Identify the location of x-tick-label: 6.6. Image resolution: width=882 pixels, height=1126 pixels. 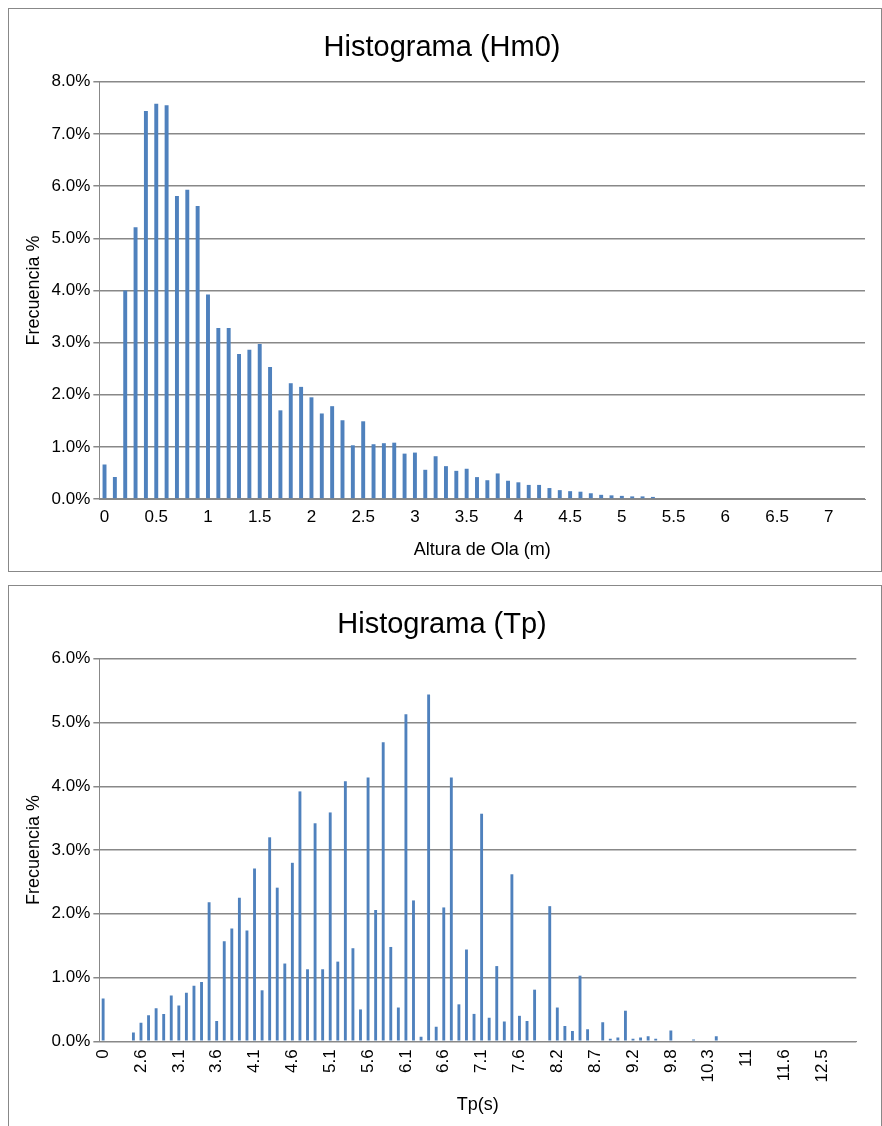
(443, 1061).